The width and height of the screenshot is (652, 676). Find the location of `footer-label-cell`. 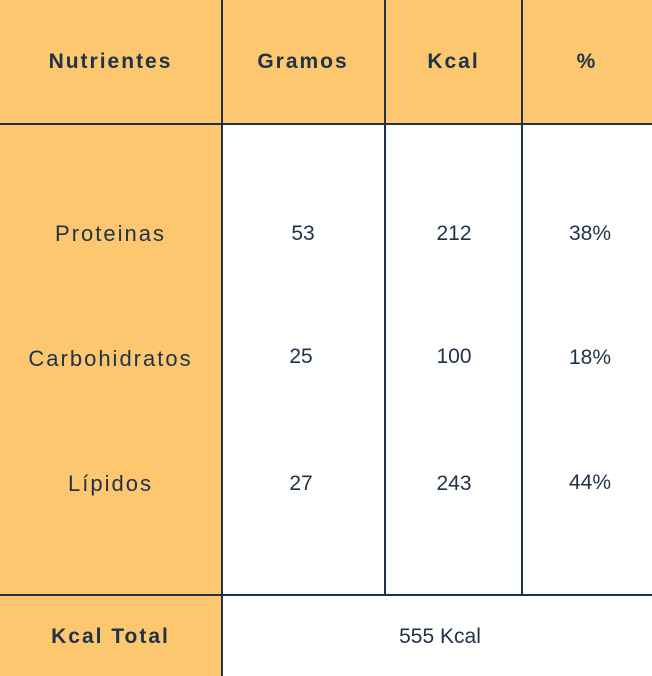

footer-label-cell is located at coordinates (110, 635).